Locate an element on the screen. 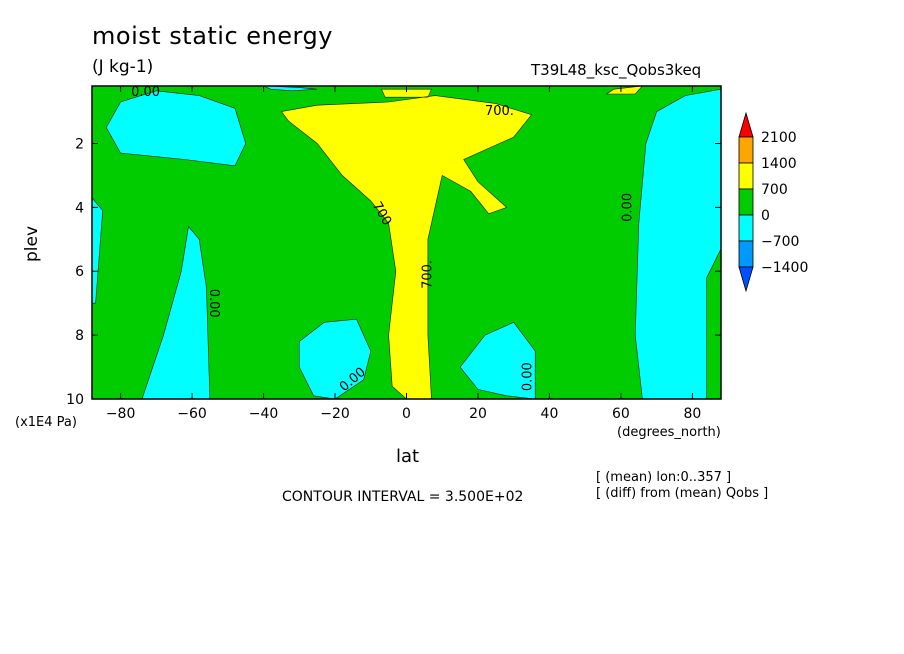 The image size is (904, 654). y-tick-label-0: 2 is located at coordinates (79, 144).